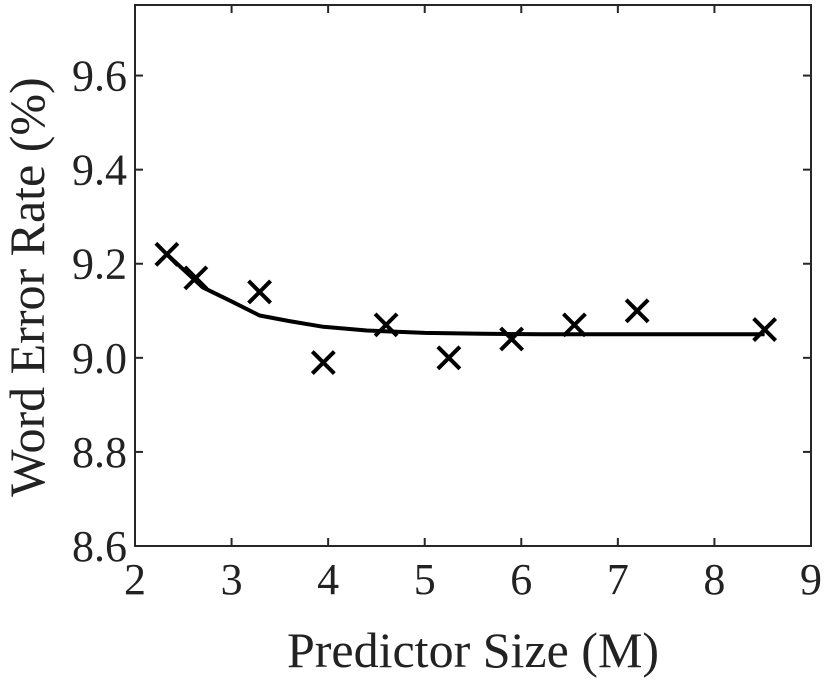 This screenshot has height=682, width=830. I want to click on x-axis-title: Predictor Size (M), so click(473, 650).